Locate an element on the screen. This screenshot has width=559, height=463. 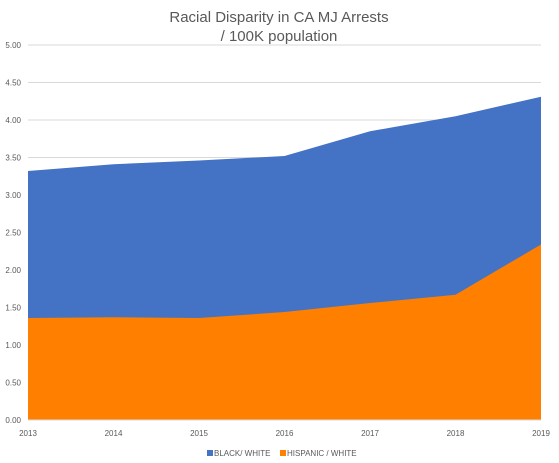
y-tick-label: 2.00 is located at coordinates (13, 270).